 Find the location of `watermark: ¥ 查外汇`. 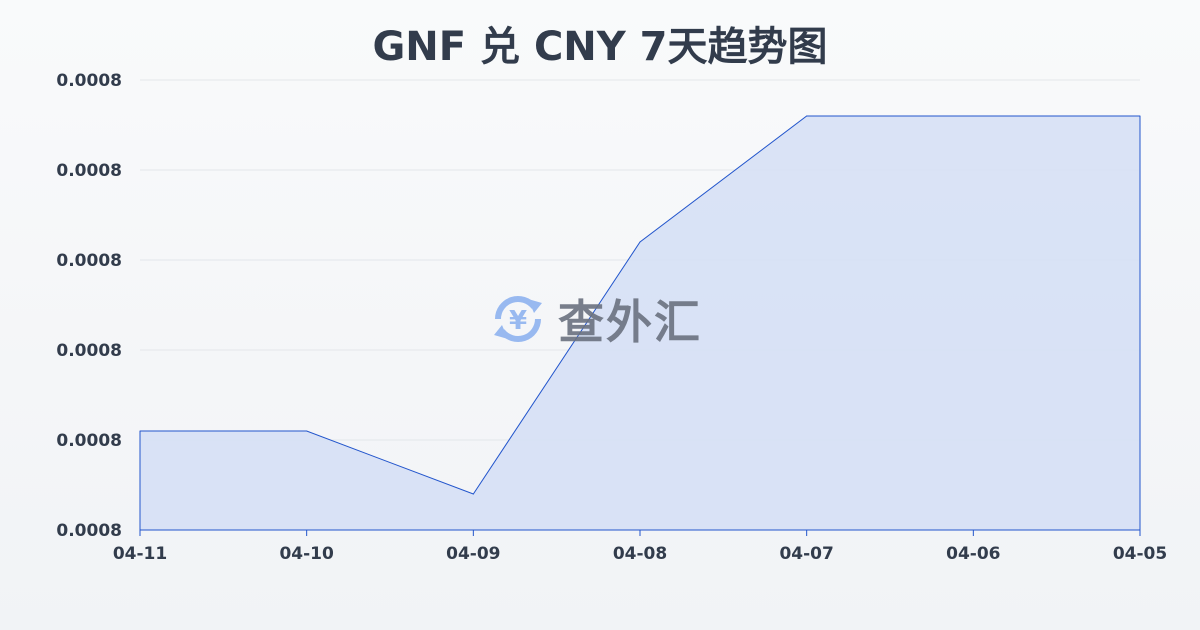

watermark: ¥ 查外汇 is located at coordinates (595, 319).